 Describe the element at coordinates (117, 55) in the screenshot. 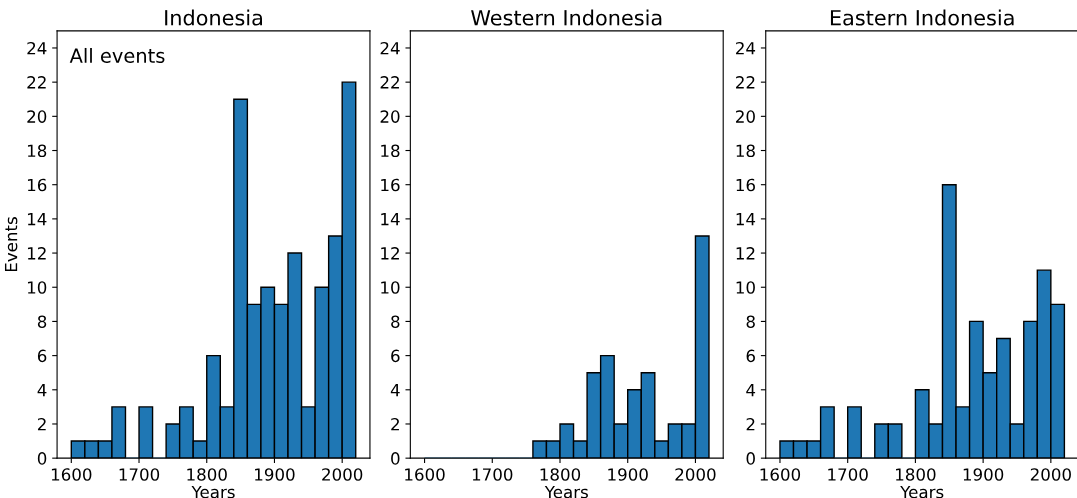

I see `annotation: All events` at that location.